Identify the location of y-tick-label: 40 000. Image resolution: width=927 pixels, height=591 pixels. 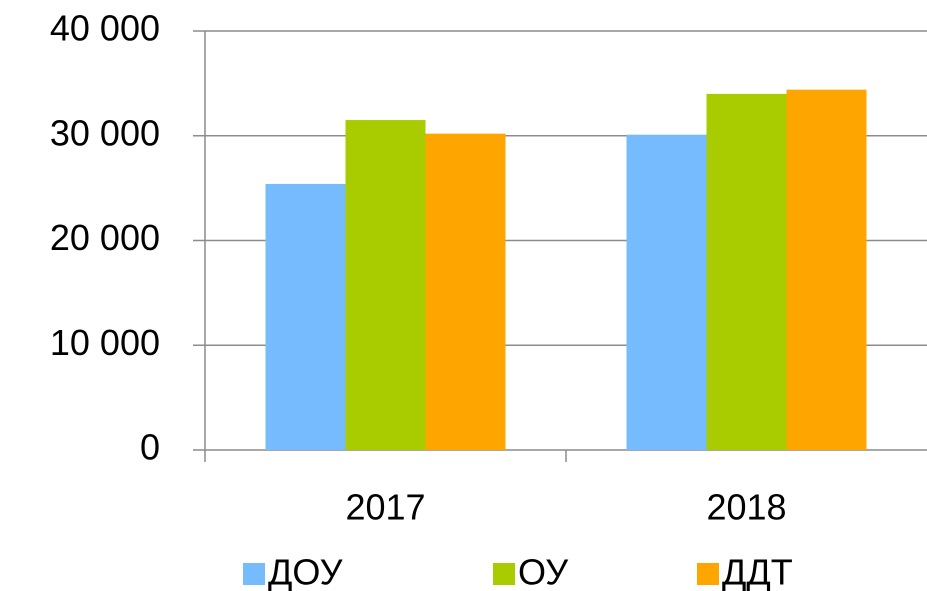
(105, 28).